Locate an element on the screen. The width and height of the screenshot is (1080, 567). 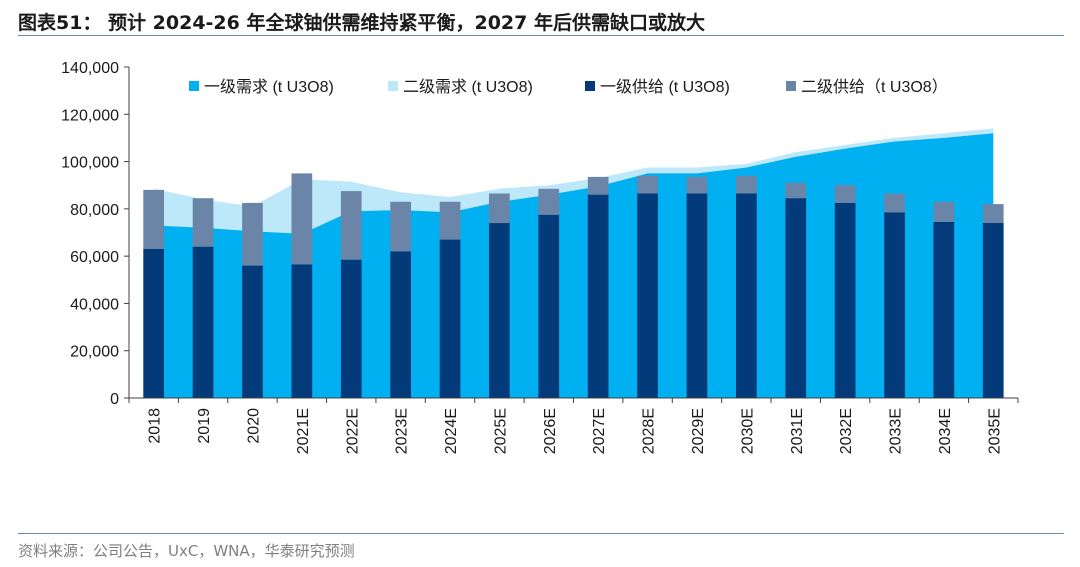
source-note: 资料来源：公司公告，UxC，WNA，华泰研究预测 is located at coordinates (186, 551).